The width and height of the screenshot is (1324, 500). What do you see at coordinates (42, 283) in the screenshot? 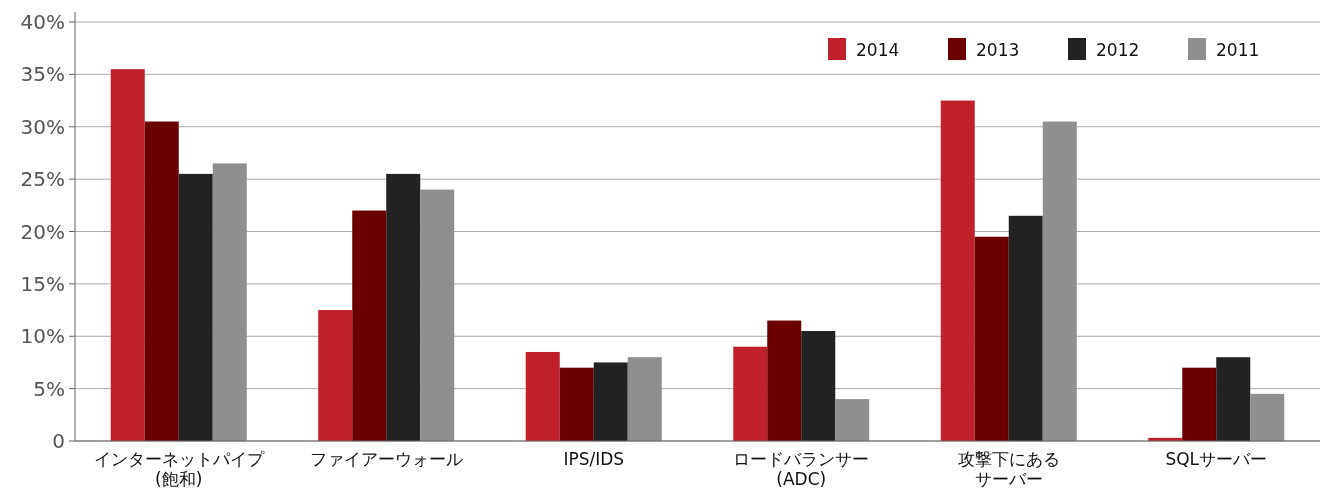
I see `y-tick-label: 15%` at bounding box center [42, 283].